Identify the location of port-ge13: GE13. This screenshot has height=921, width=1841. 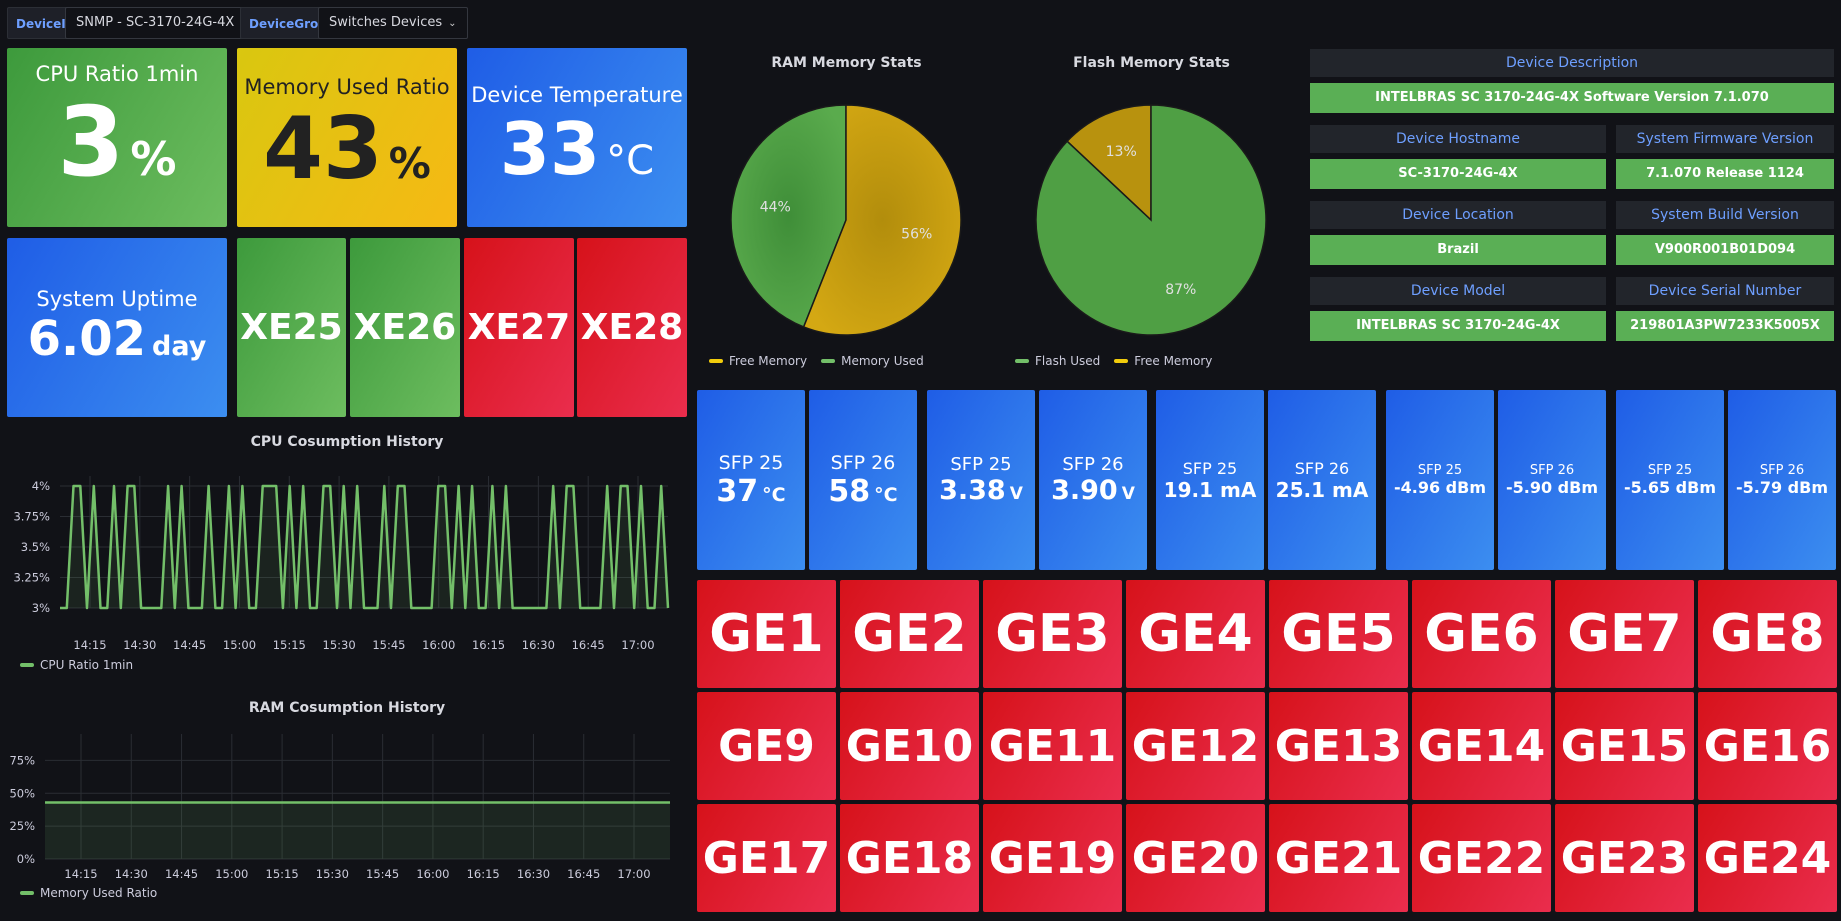
(1338, 746).